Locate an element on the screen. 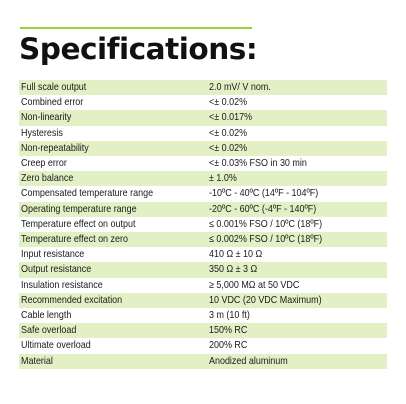 The image size is (406, 404). spec-label: Insulation resistance is located at coordinates (114, 285).